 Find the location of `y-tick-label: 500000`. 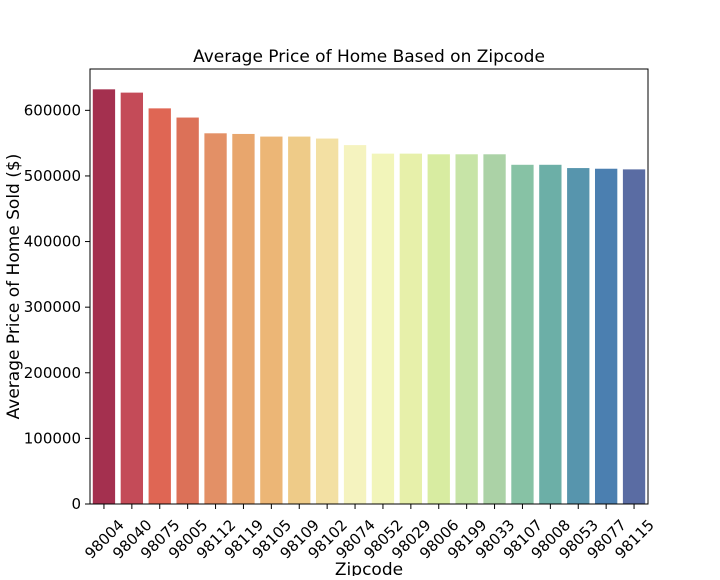

y-tick-label: 500000 is located at coordinates (52, 176).